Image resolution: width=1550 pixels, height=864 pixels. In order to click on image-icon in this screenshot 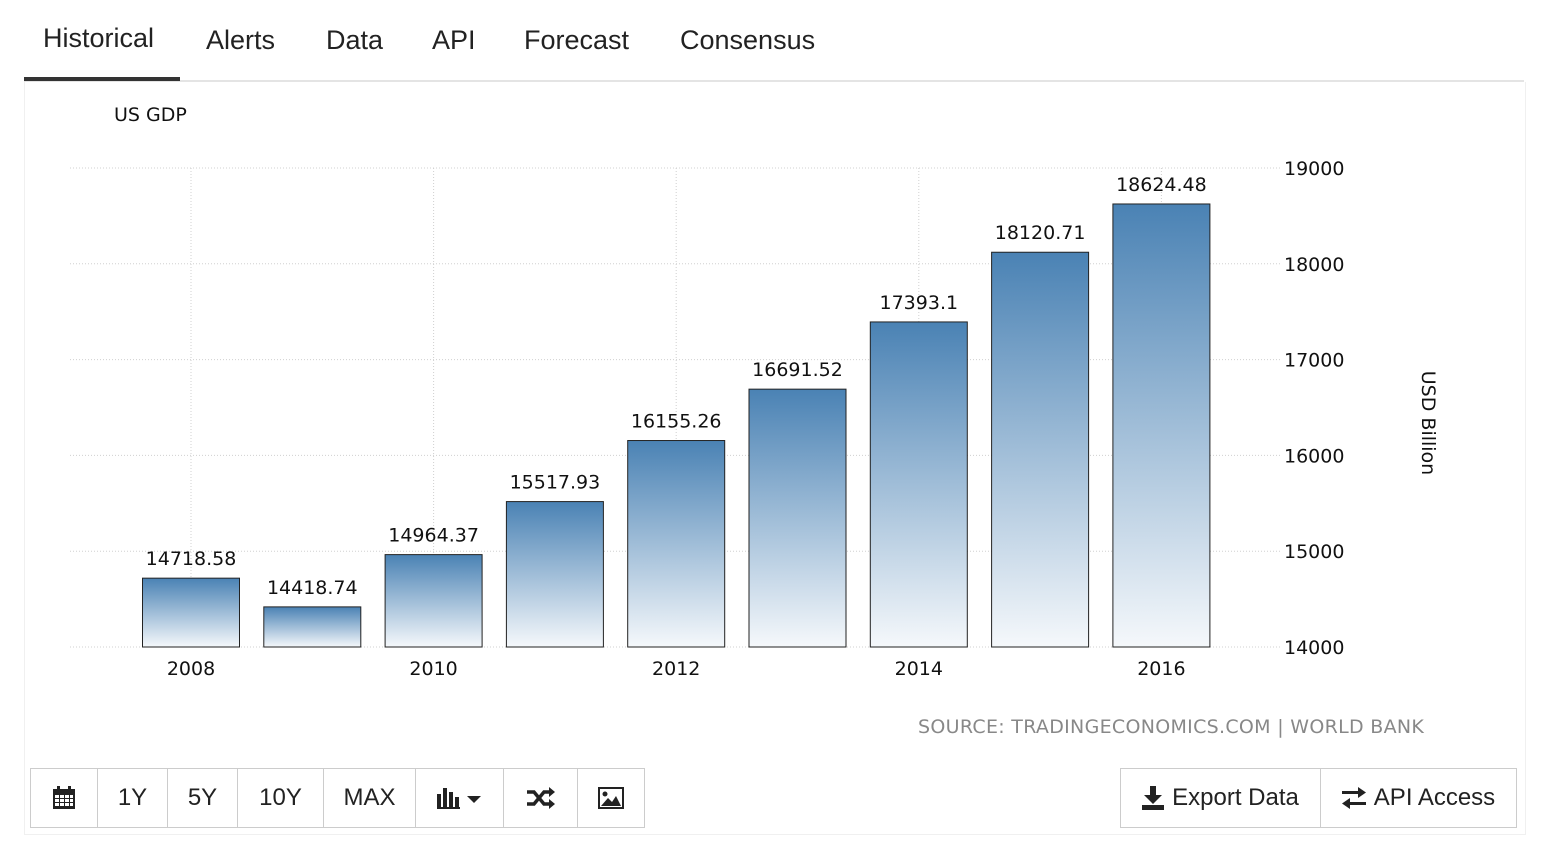, I will do `click(611, 798)`.